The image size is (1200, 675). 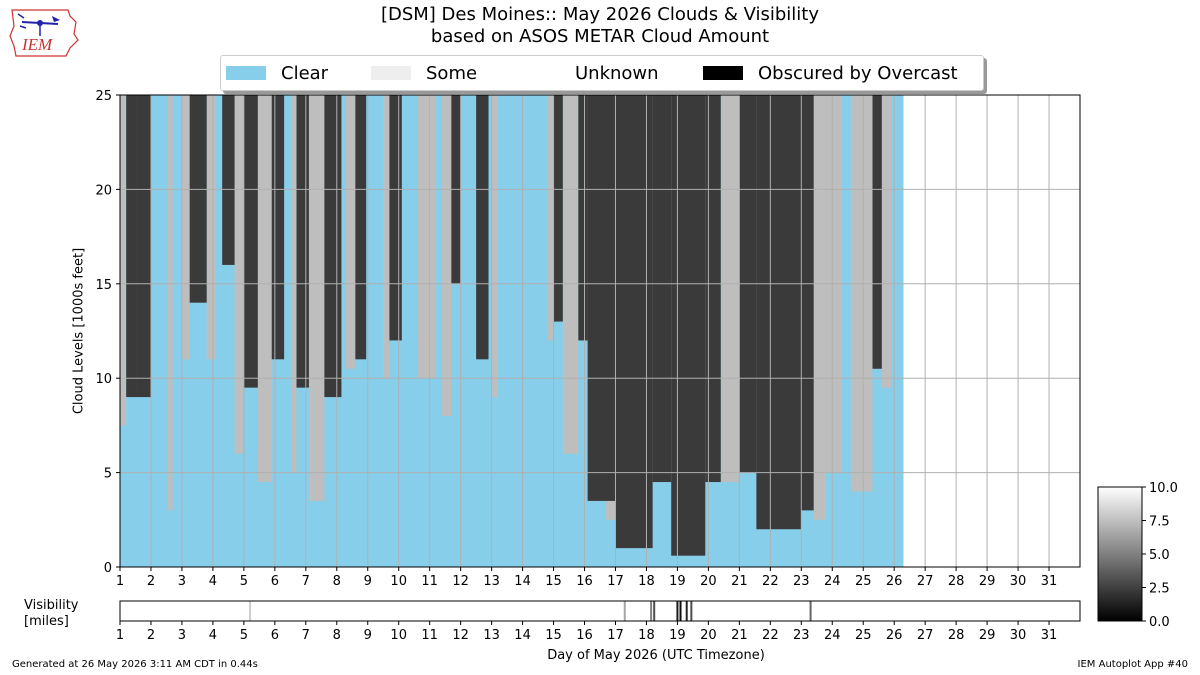 I want to click on vis-x-tick-label: 5, so click(x=244, y=635).